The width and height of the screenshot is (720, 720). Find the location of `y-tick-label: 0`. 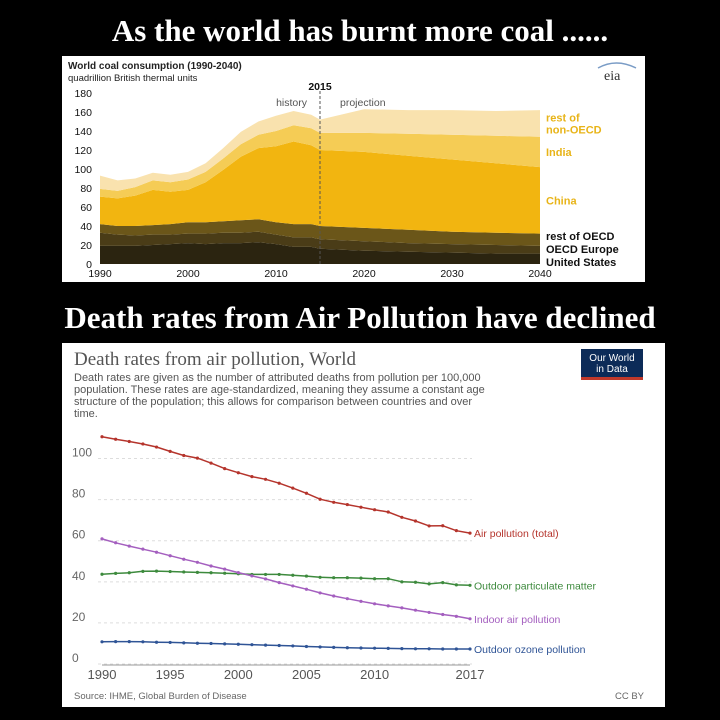

y-tick-label: 0 is located at coordinates (75, 658).